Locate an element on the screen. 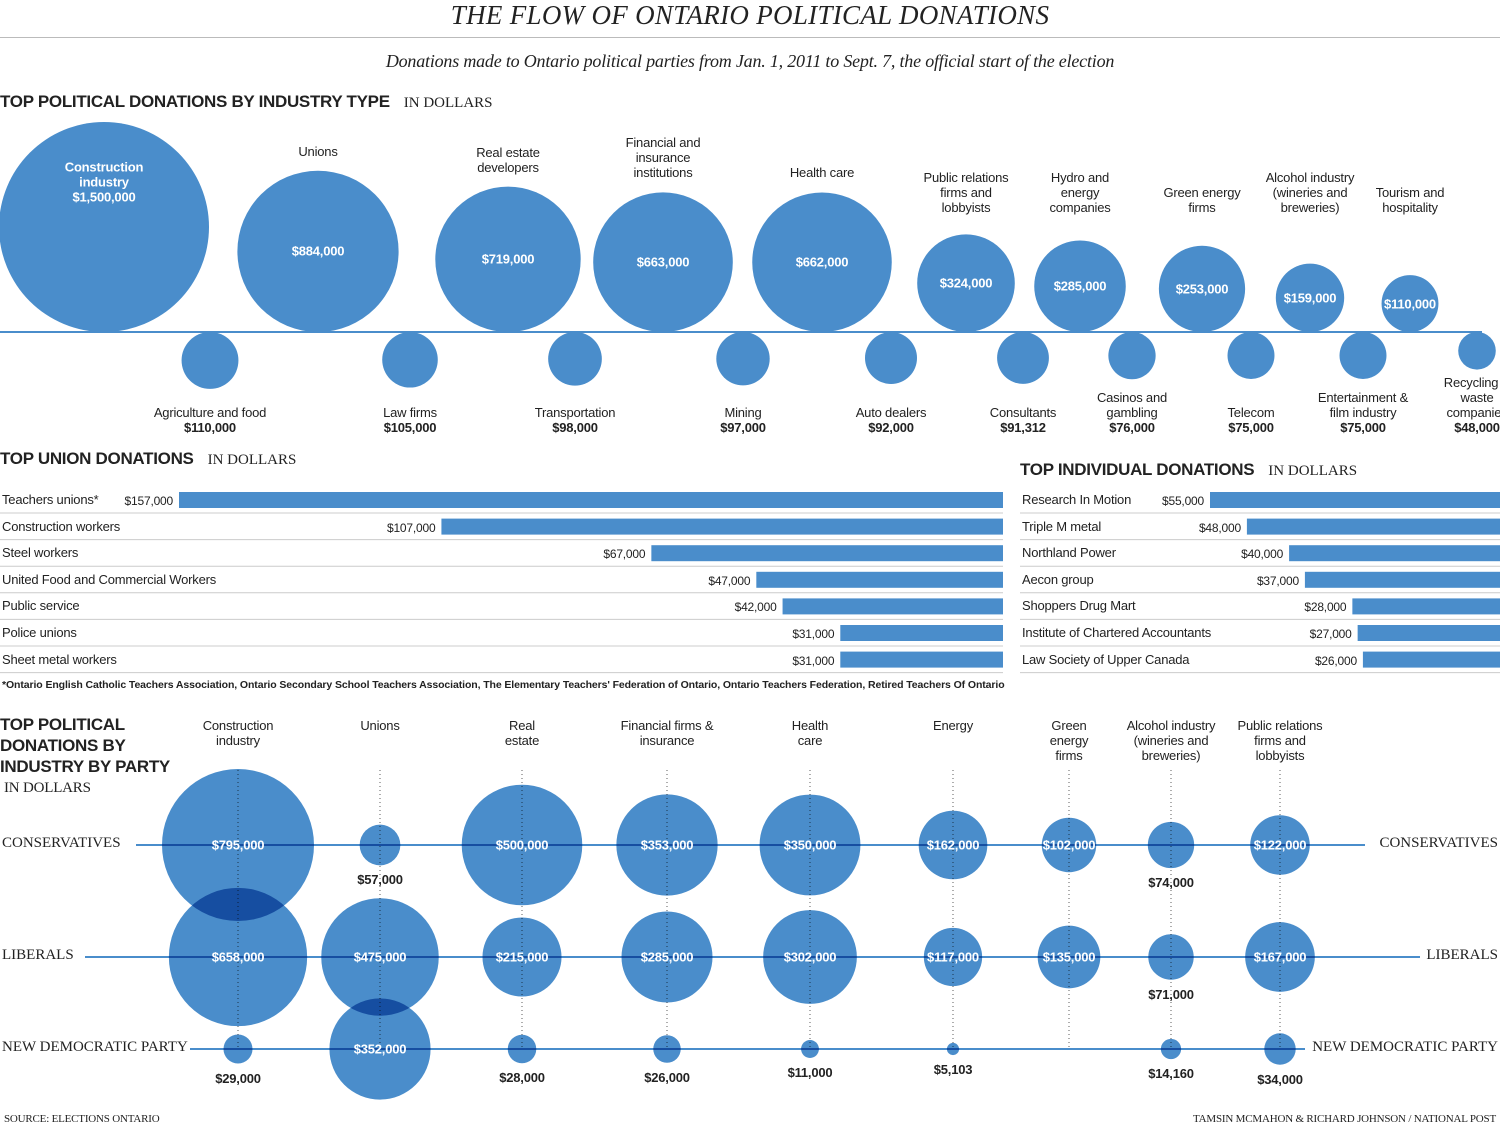 This screenshot has width=1500, height=1125. value-label: $98,000 is located at coordinates (575, 427).